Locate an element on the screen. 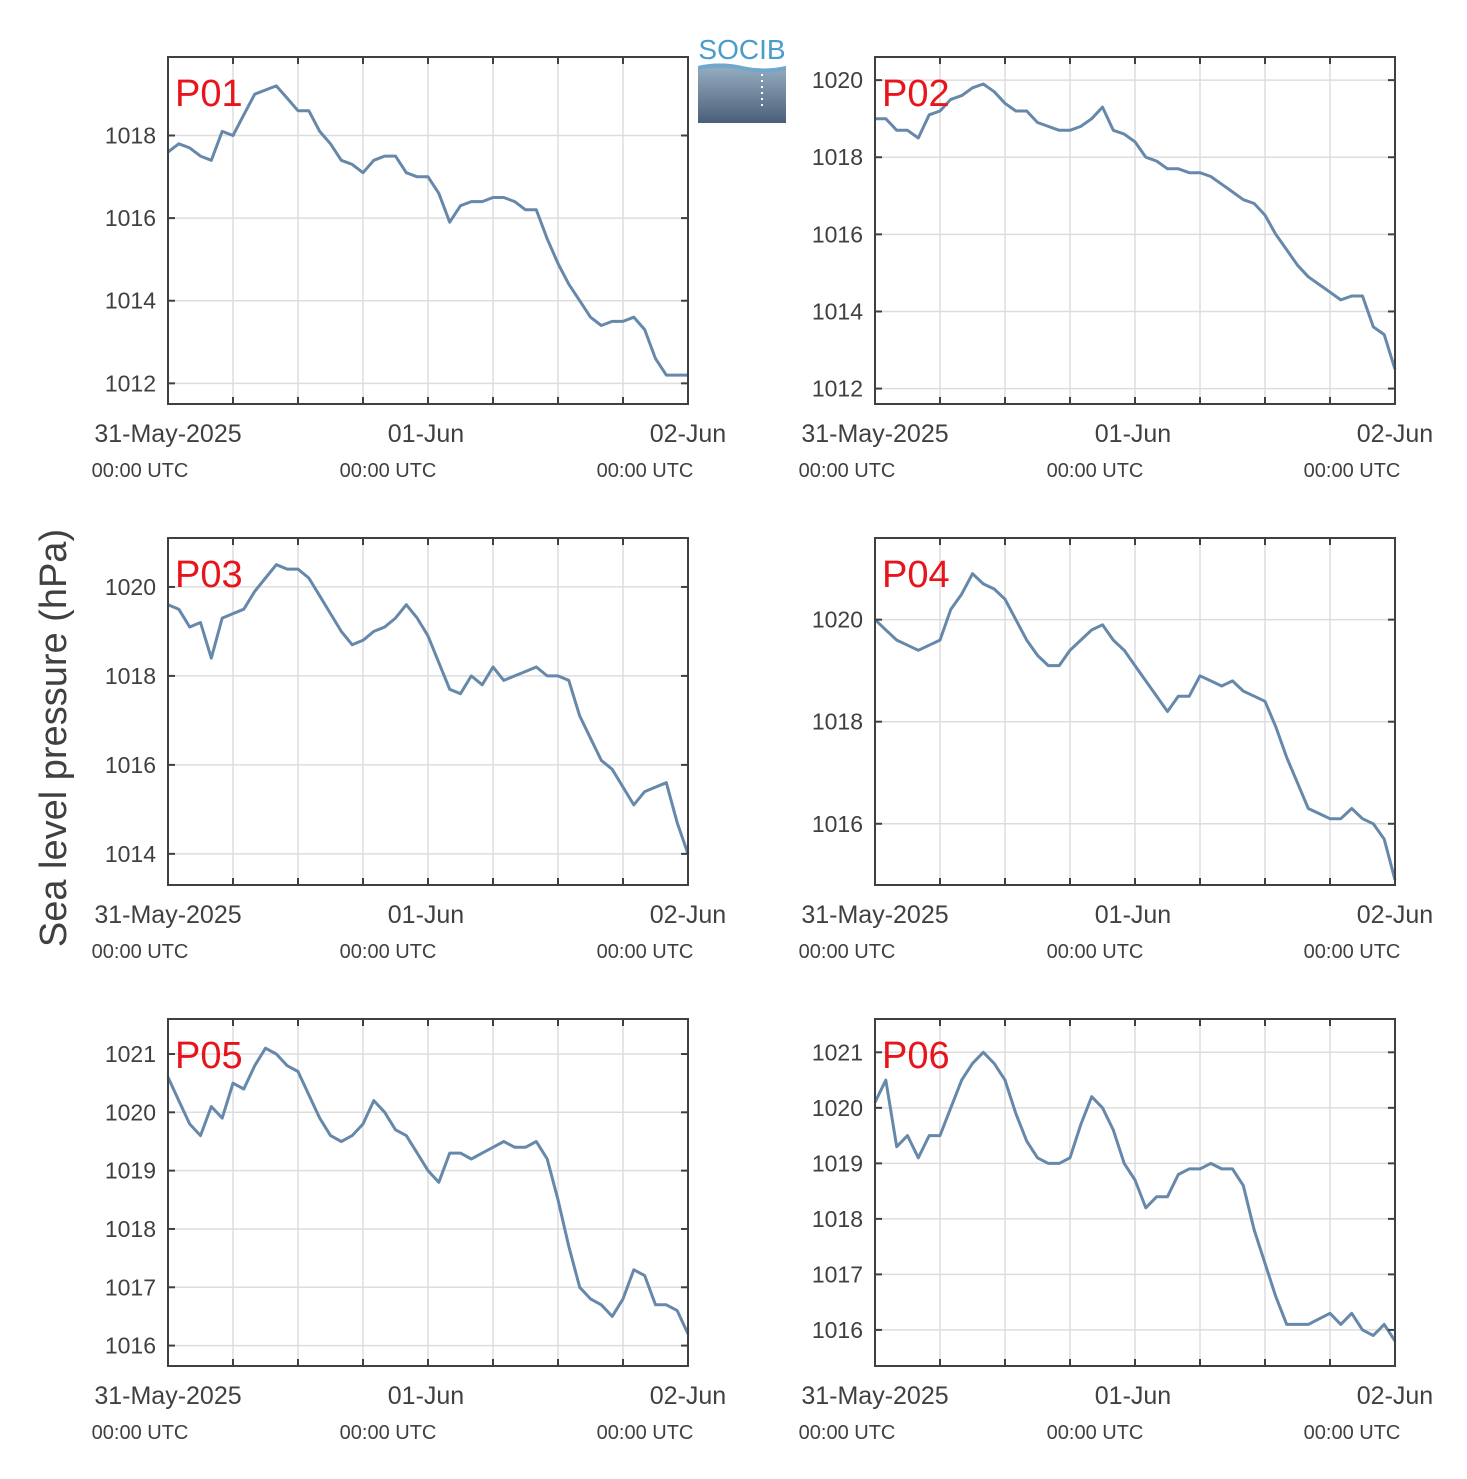 This screenshot has height=1479, width=1467. panel-label: P05 is located at coordinates (209, 1056).